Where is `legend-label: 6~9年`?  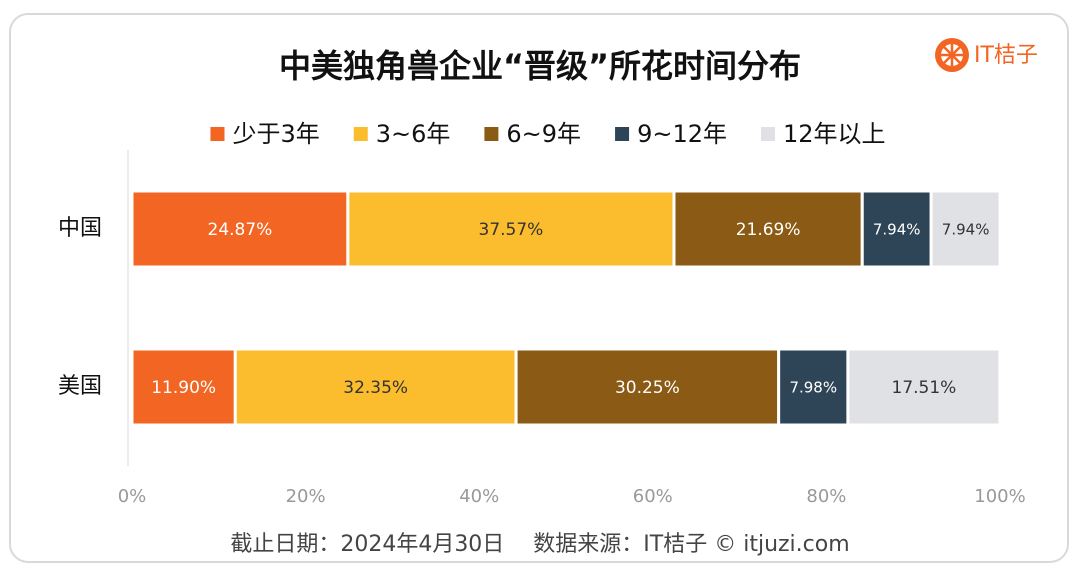 legend-label: 6~9年 is located at coordinates (543, 134).